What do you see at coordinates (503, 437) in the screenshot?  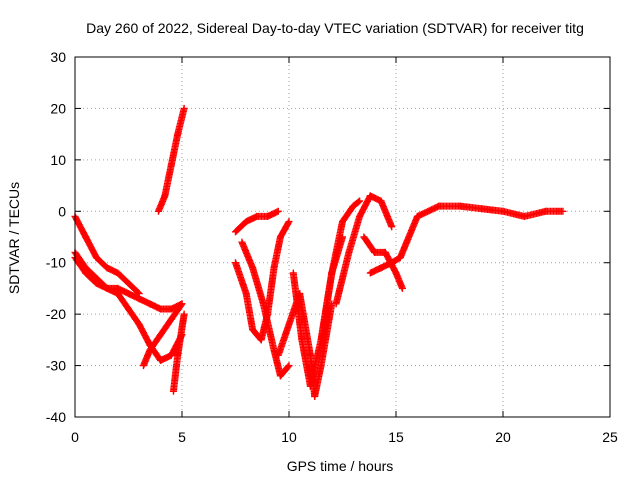 I see `x-tick-label: 20` at bounding box center [503, 437].